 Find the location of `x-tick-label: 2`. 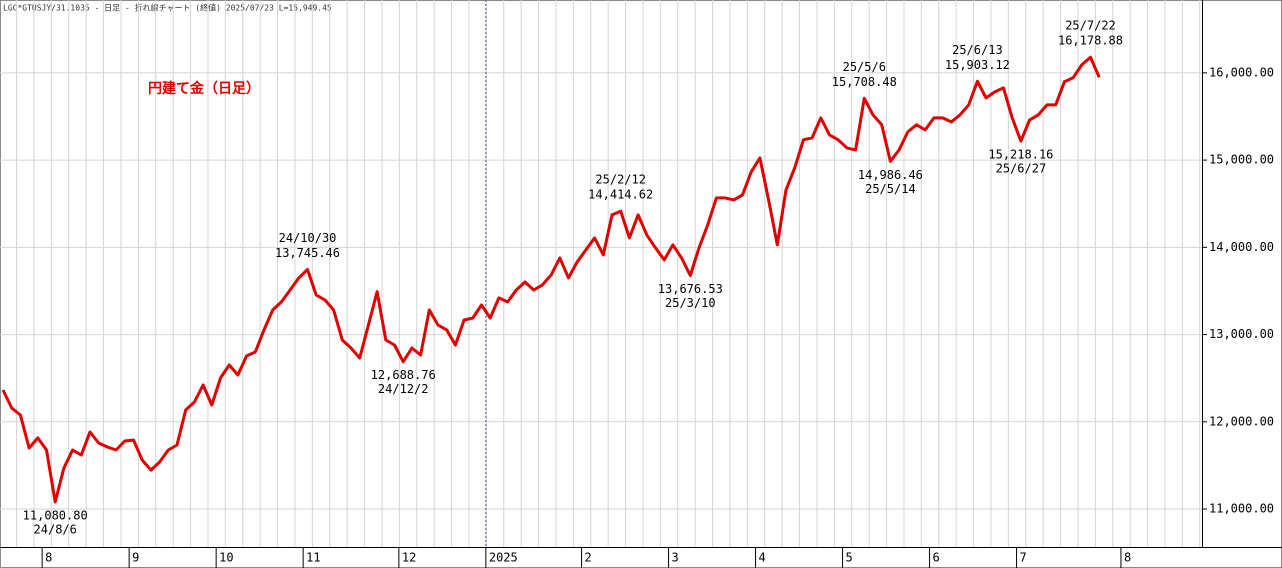

x-tick-label: 2 is located at coordinates (588, 558).